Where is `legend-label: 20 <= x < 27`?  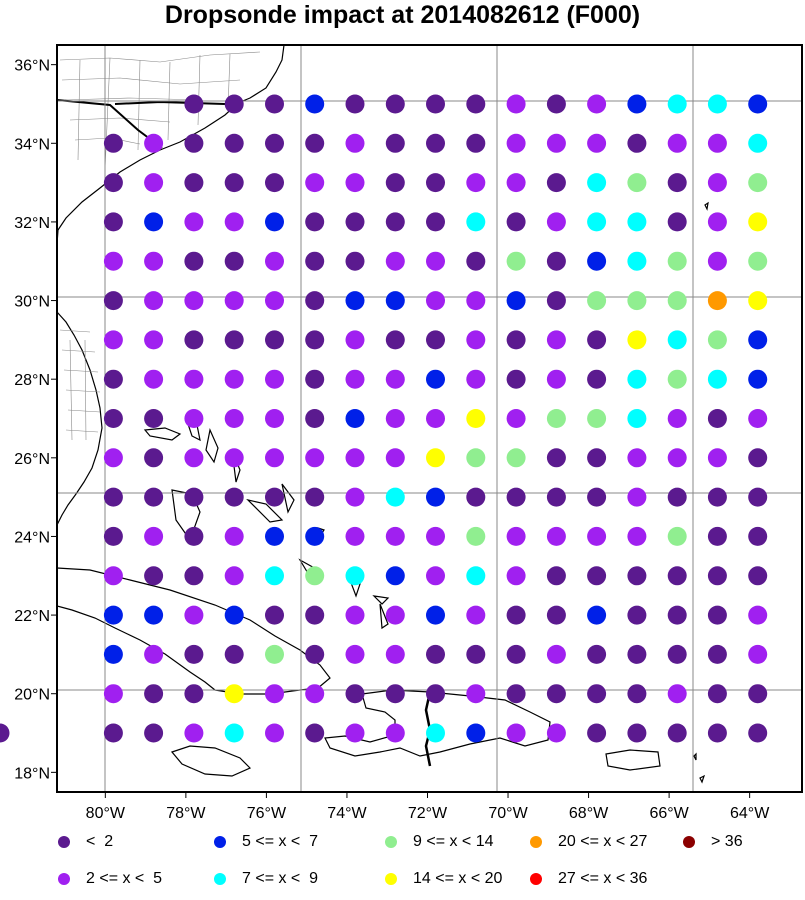
legend-label: 20 <= x < 27 is located at coordinates (603, 841).